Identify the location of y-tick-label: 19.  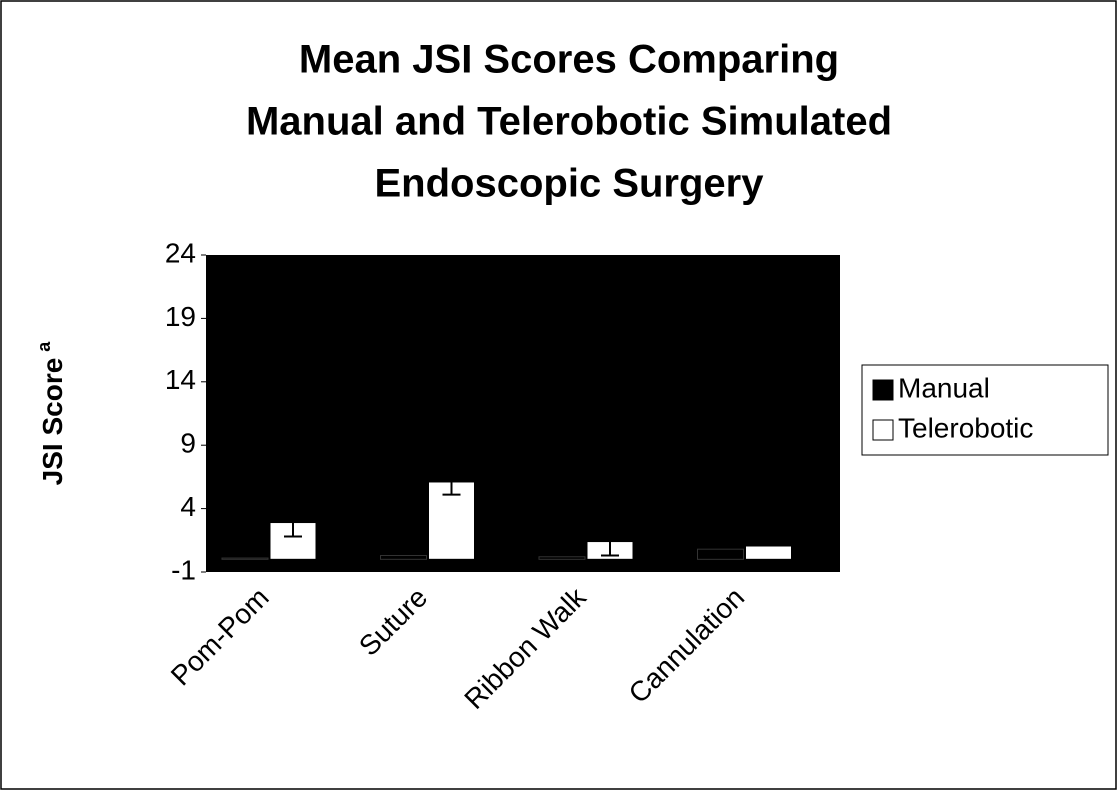
(180, 316).